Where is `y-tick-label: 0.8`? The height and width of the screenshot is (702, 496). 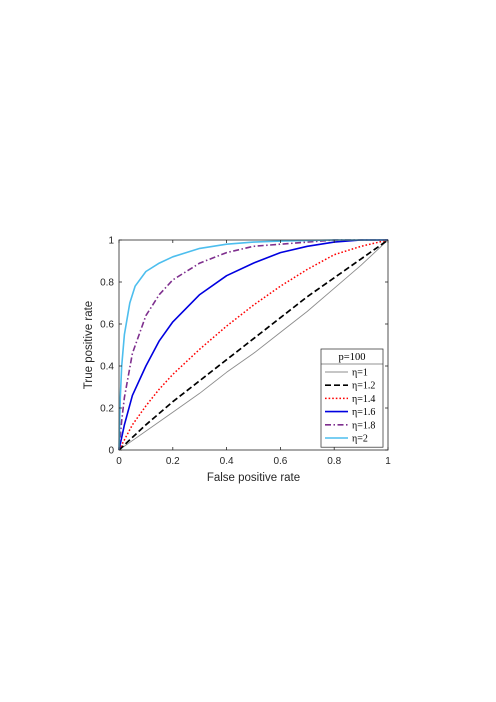
y-tick-label: 0.8 is located at coordinates (107, 283).